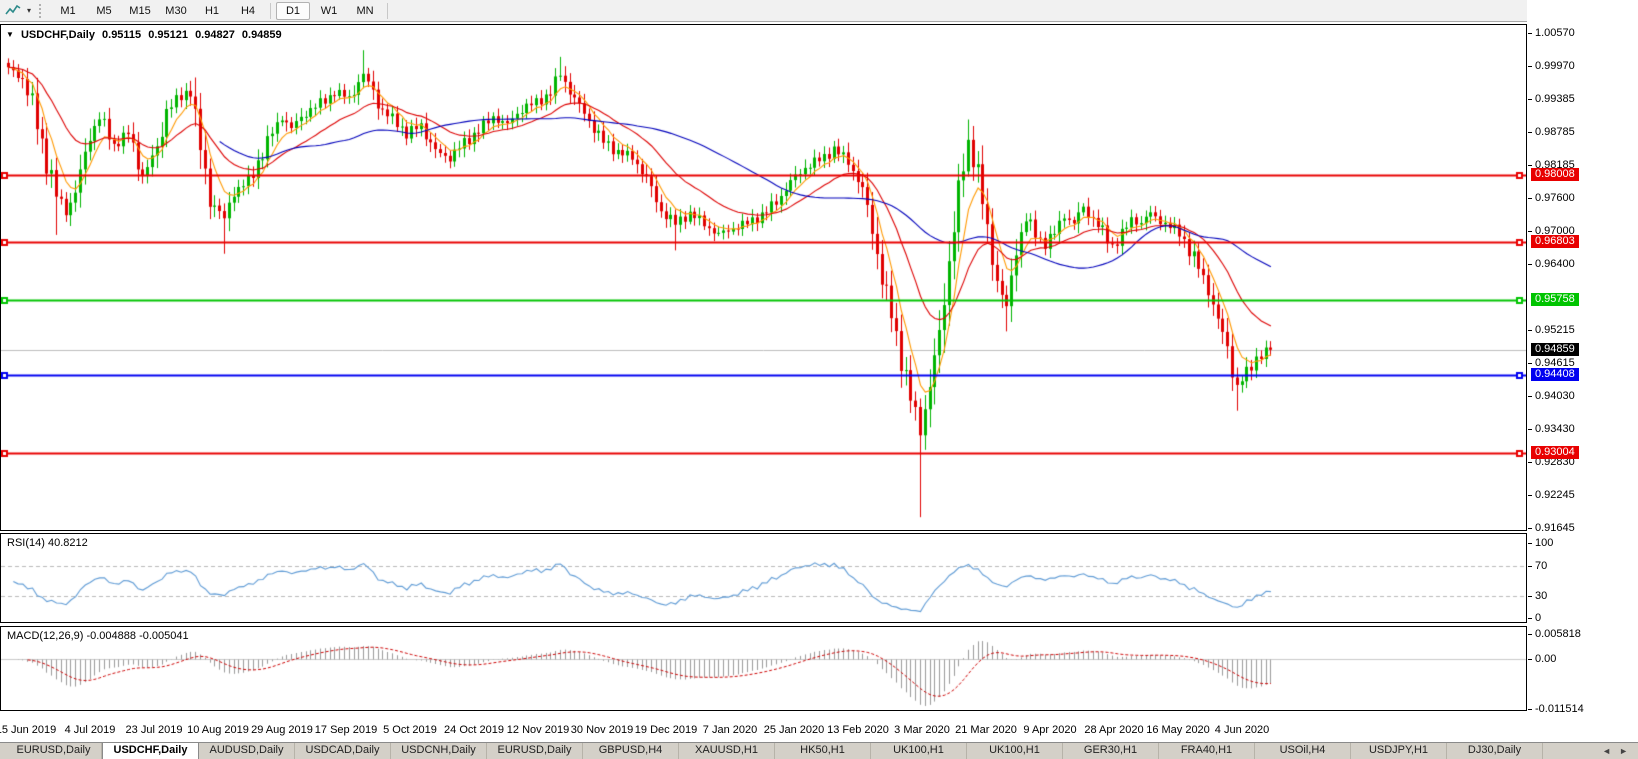 Image resolution: width=1638 pixels, height=759 pixels. I want to click on collapse-icon: ▼, so click(10, 34).